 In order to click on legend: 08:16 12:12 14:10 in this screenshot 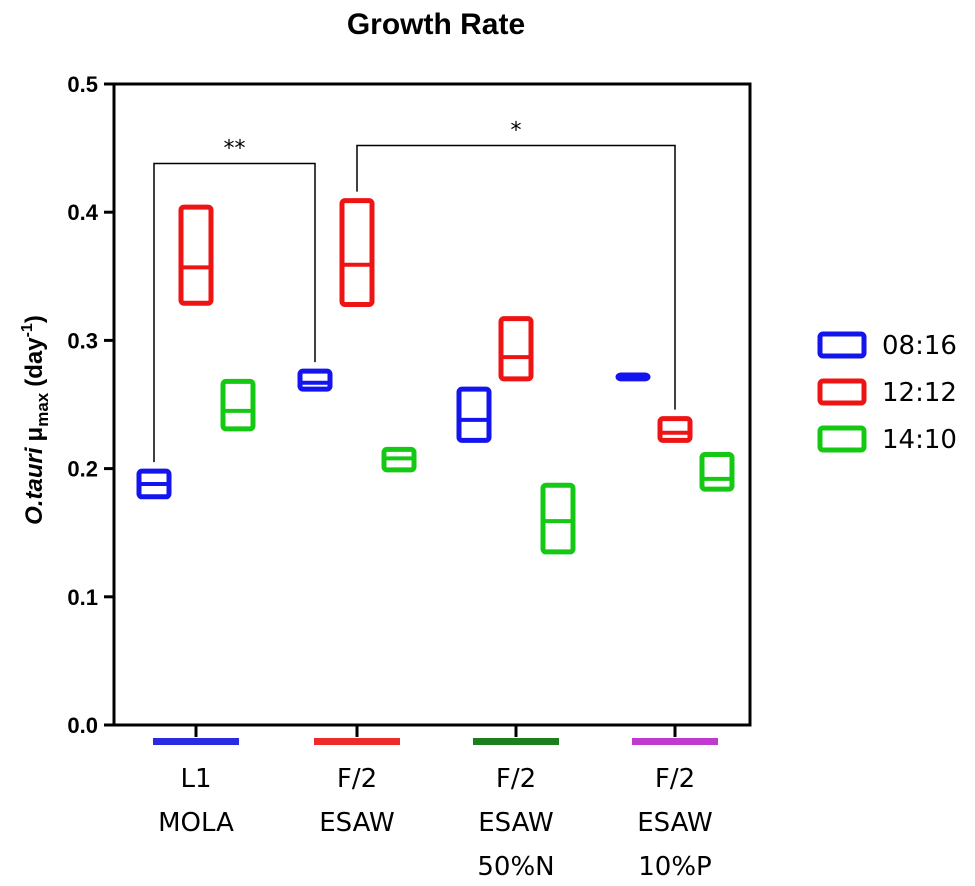, I will do `click(887, 393)`.